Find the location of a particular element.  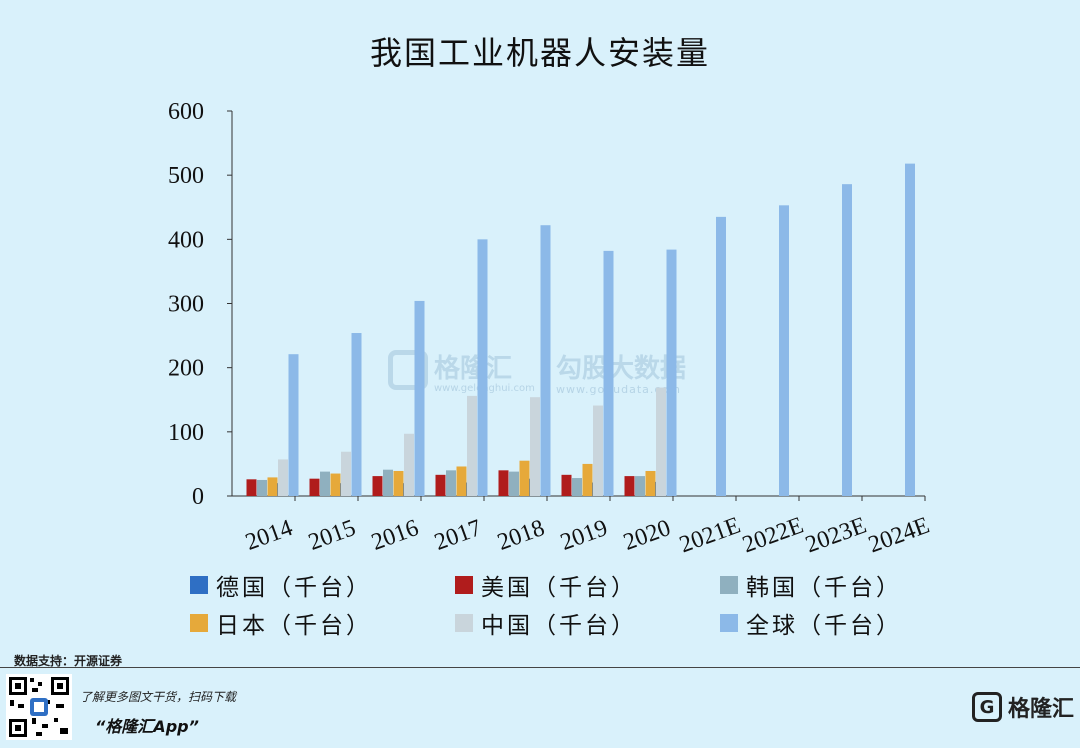

x-tick-label: 2016 is located at coordinates (395, 535).